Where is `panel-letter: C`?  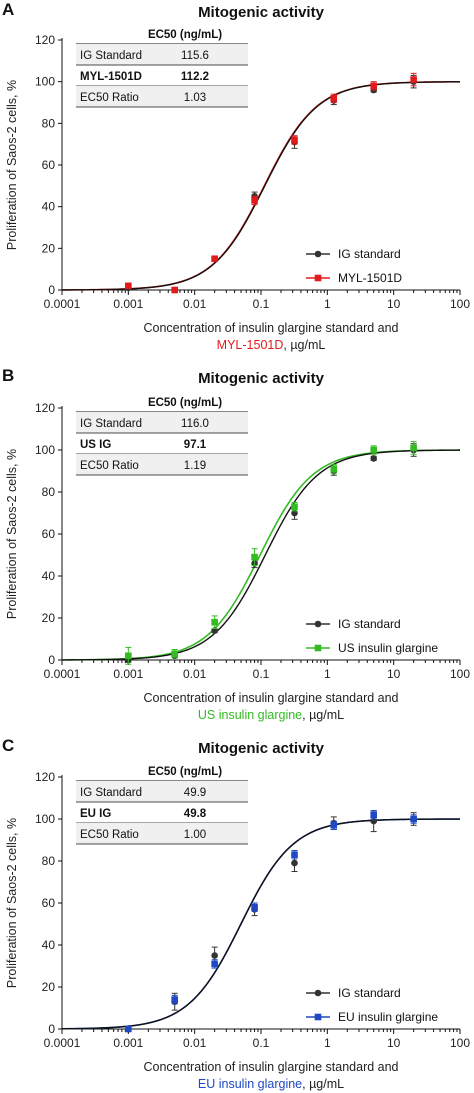 panel-letter: C is located at coordinates (8, 745).